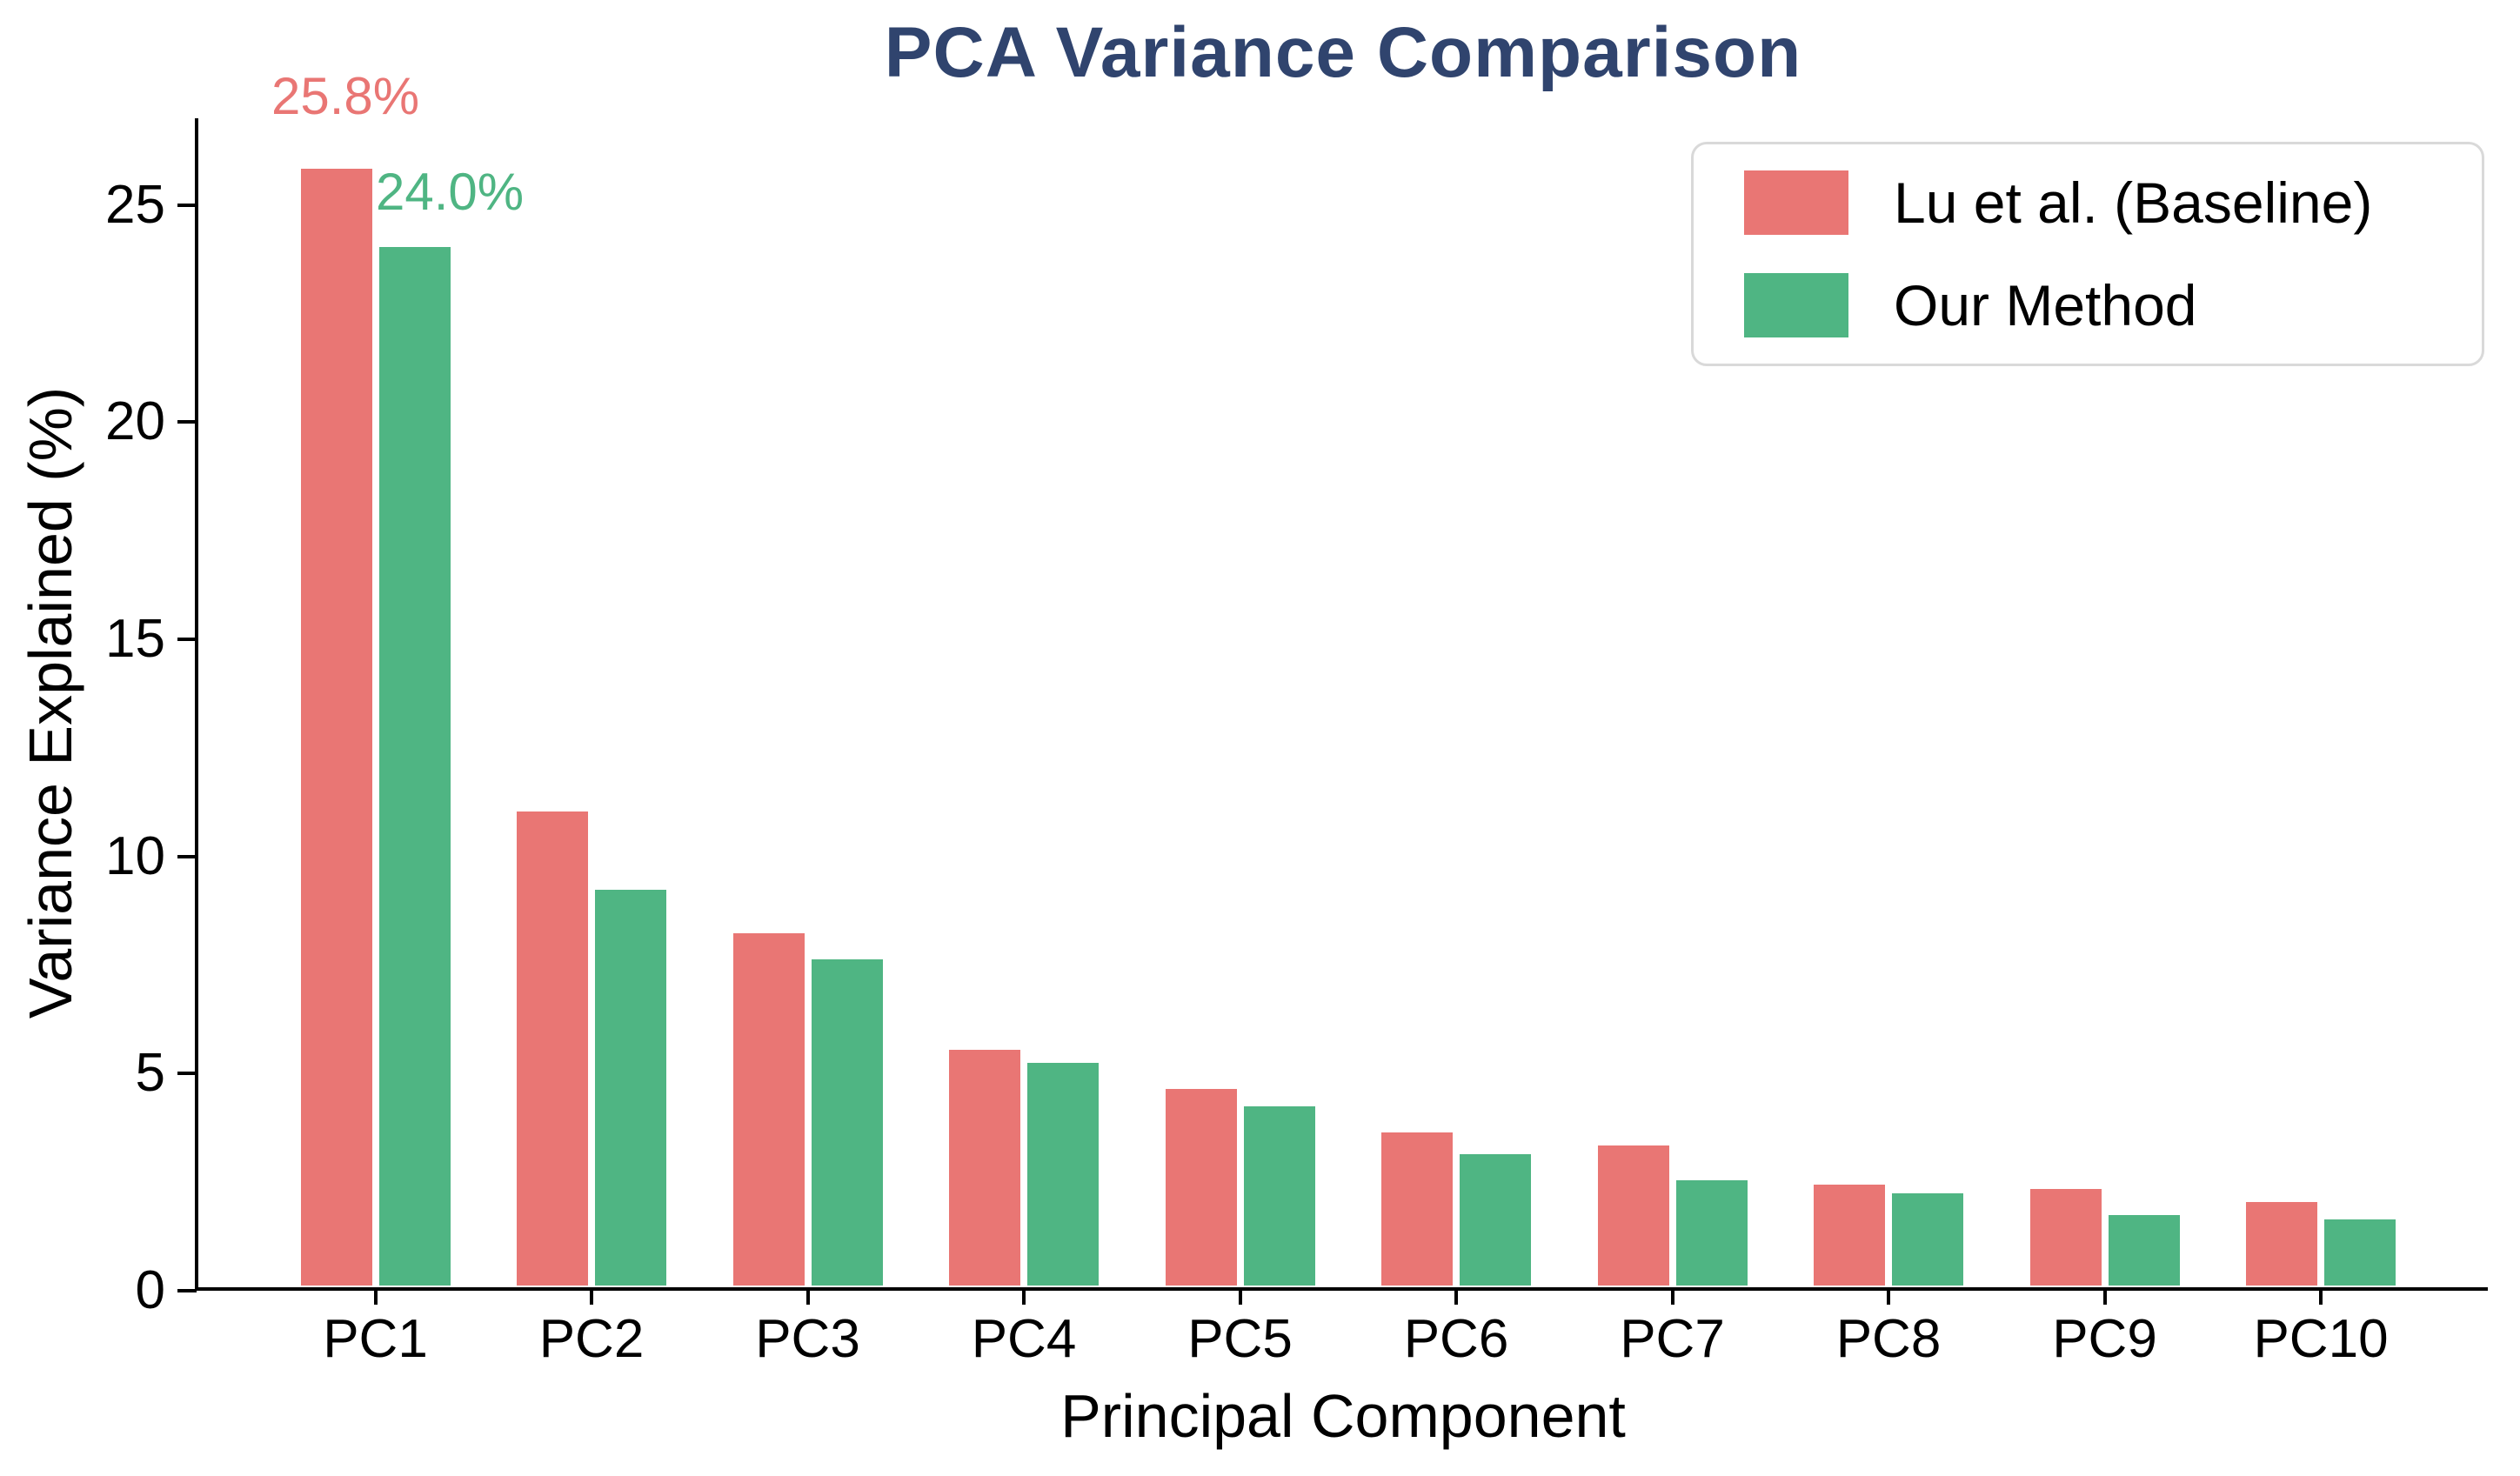 The width and height of the screenshot is (2520, 1476). What do you see at coordinates (135, 204) in the screenshot?
I see `y-tick-label-25: 25` at bounding box center [135, 204].